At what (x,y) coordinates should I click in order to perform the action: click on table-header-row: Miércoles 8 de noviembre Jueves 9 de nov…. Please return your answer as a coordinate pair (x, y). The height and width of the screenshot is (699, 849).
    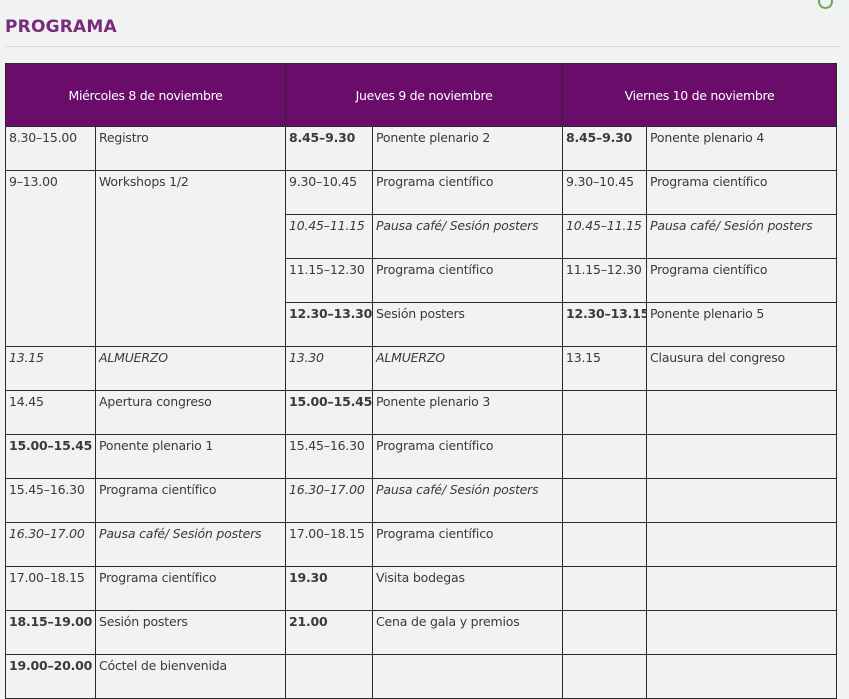
    Looking at the image, I should click on (421, 95).